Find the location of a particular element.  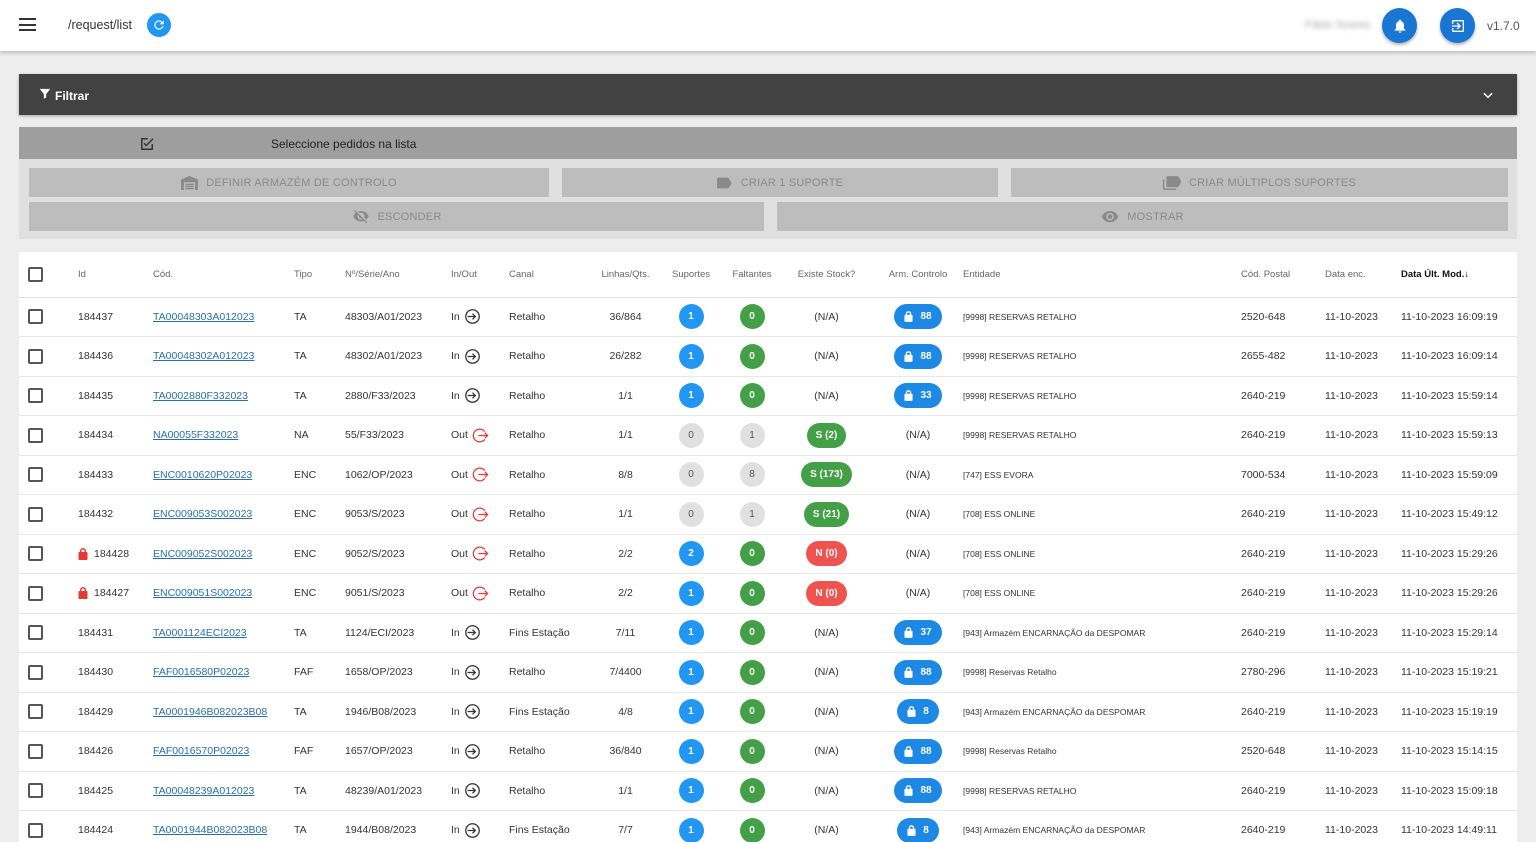

hide-button: ESCONDER is located at coordinates (396, 216).